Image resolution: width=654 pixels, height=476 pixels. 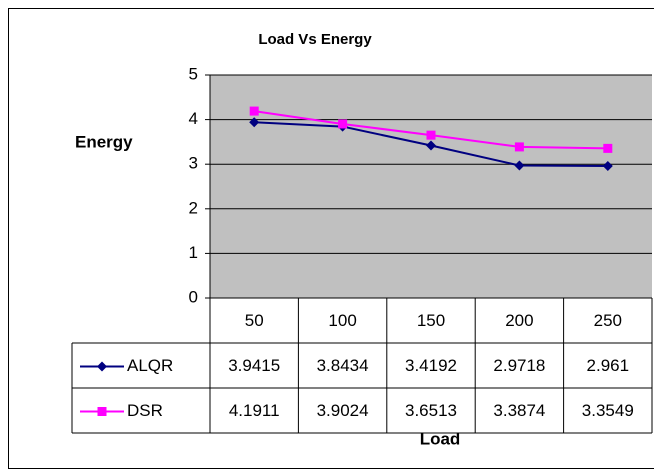 What do you see at coordinates (150, 365) in the screenshot?
I see `legend-label: ALQR` at bounding box center [150, 365].